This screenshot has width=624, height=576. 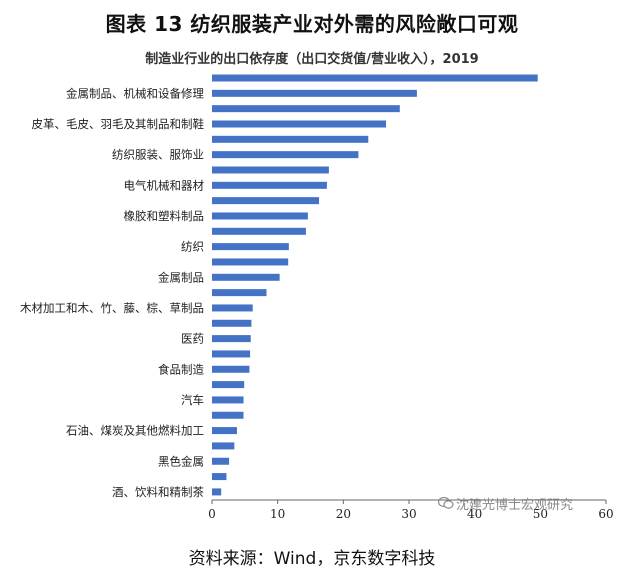 What do you see at coordinates (540, 514) in the screenshot?
I see `x-tick-label: 50` at bounding box center [540, 514].